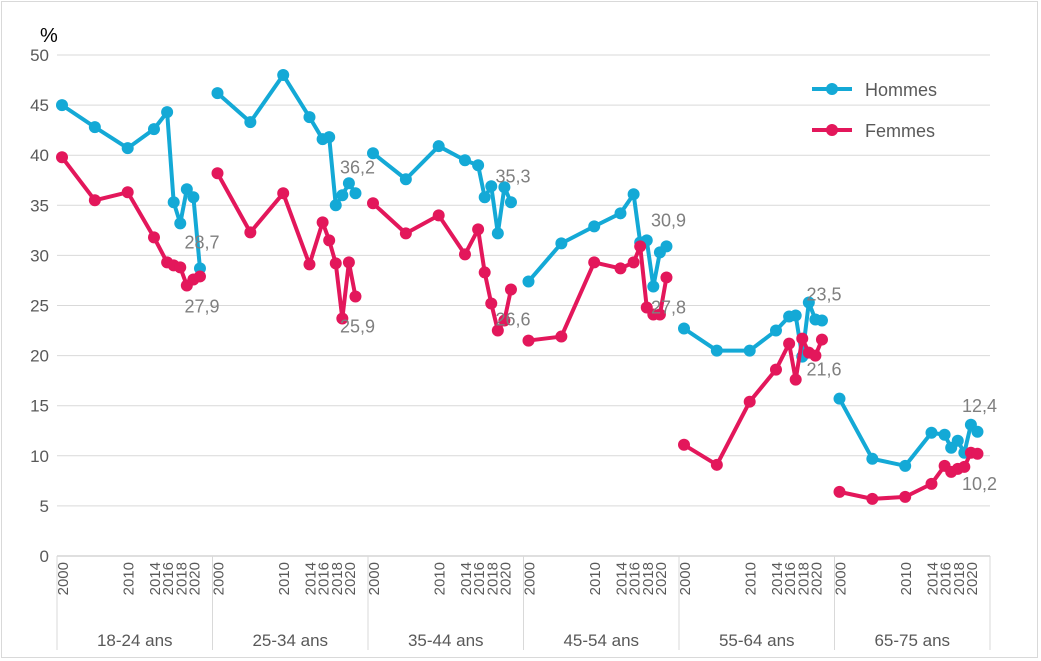  Describe the element at coordinates (668, 307) in the screenshot. I see `data-label-femmes: 27,8` at that location.